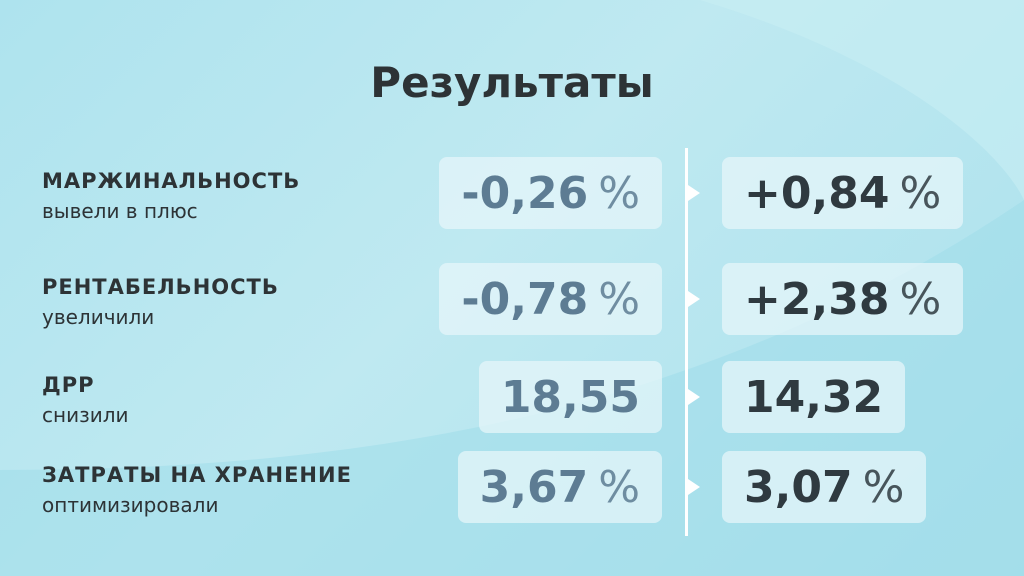  I want to click on value-before: 3,67%, so click(559, 487).